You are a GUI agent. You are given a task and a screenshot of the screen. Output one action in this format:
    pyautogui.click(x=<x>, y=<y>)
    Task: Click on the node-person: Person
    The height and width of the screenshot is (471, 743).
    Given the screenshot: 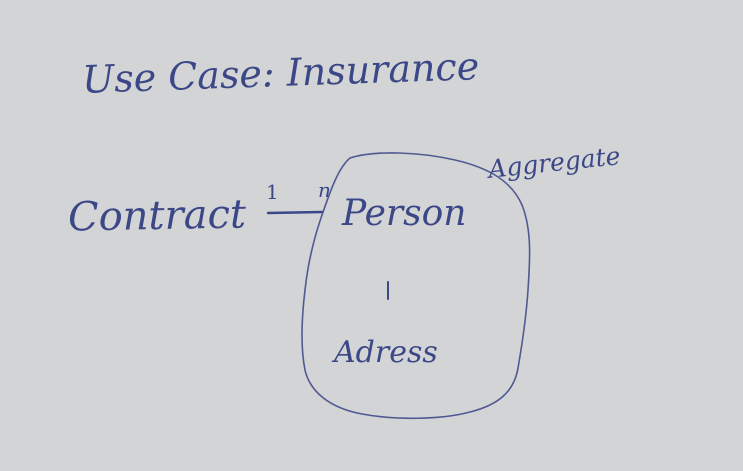 What is the action you would take?
    pyautogui.click(x=404, y=213)
    